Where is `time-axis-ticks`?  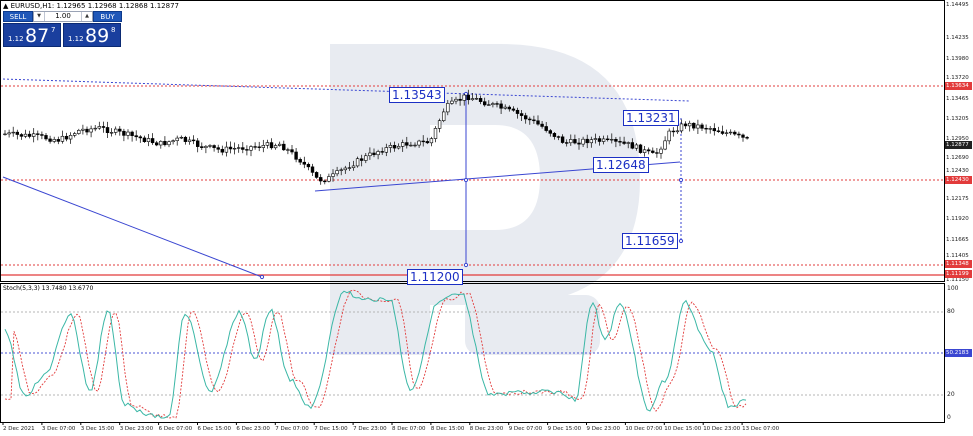 time-axis-ticks is located at coordinates (372, 423).